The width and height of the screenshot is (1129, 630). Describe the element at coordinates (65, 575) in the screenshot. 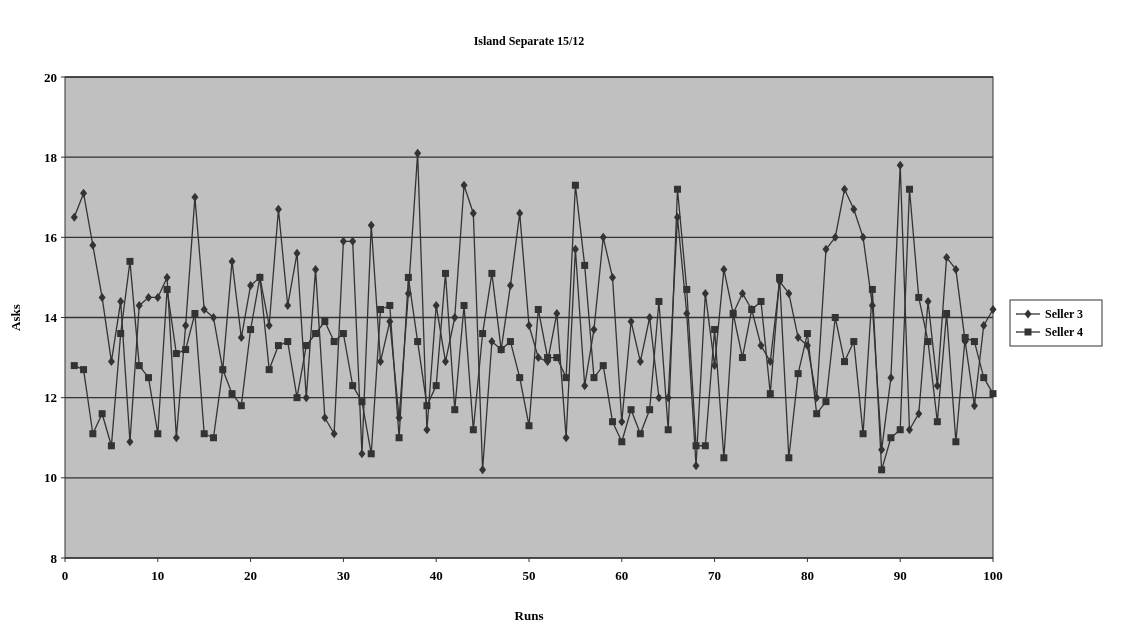

I see `x-tick-label: 0` at that location.